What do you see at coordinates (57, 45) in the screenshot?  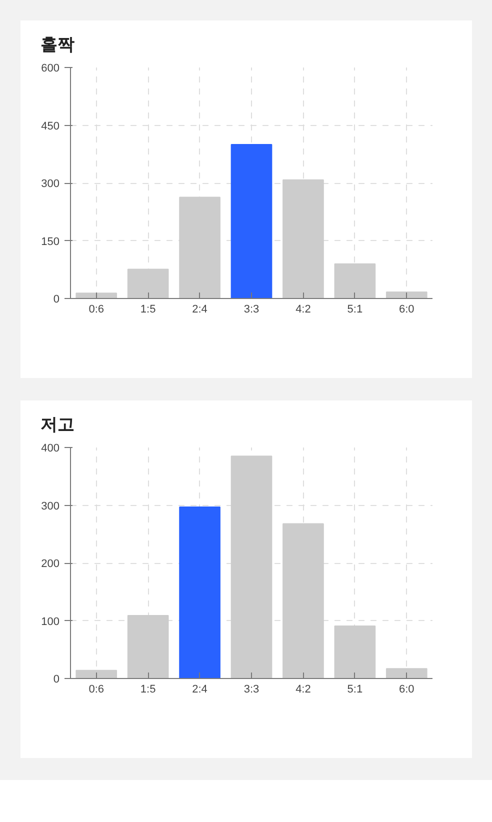 I see `chart-title: 홀짝` at bounding box center [57, 45].